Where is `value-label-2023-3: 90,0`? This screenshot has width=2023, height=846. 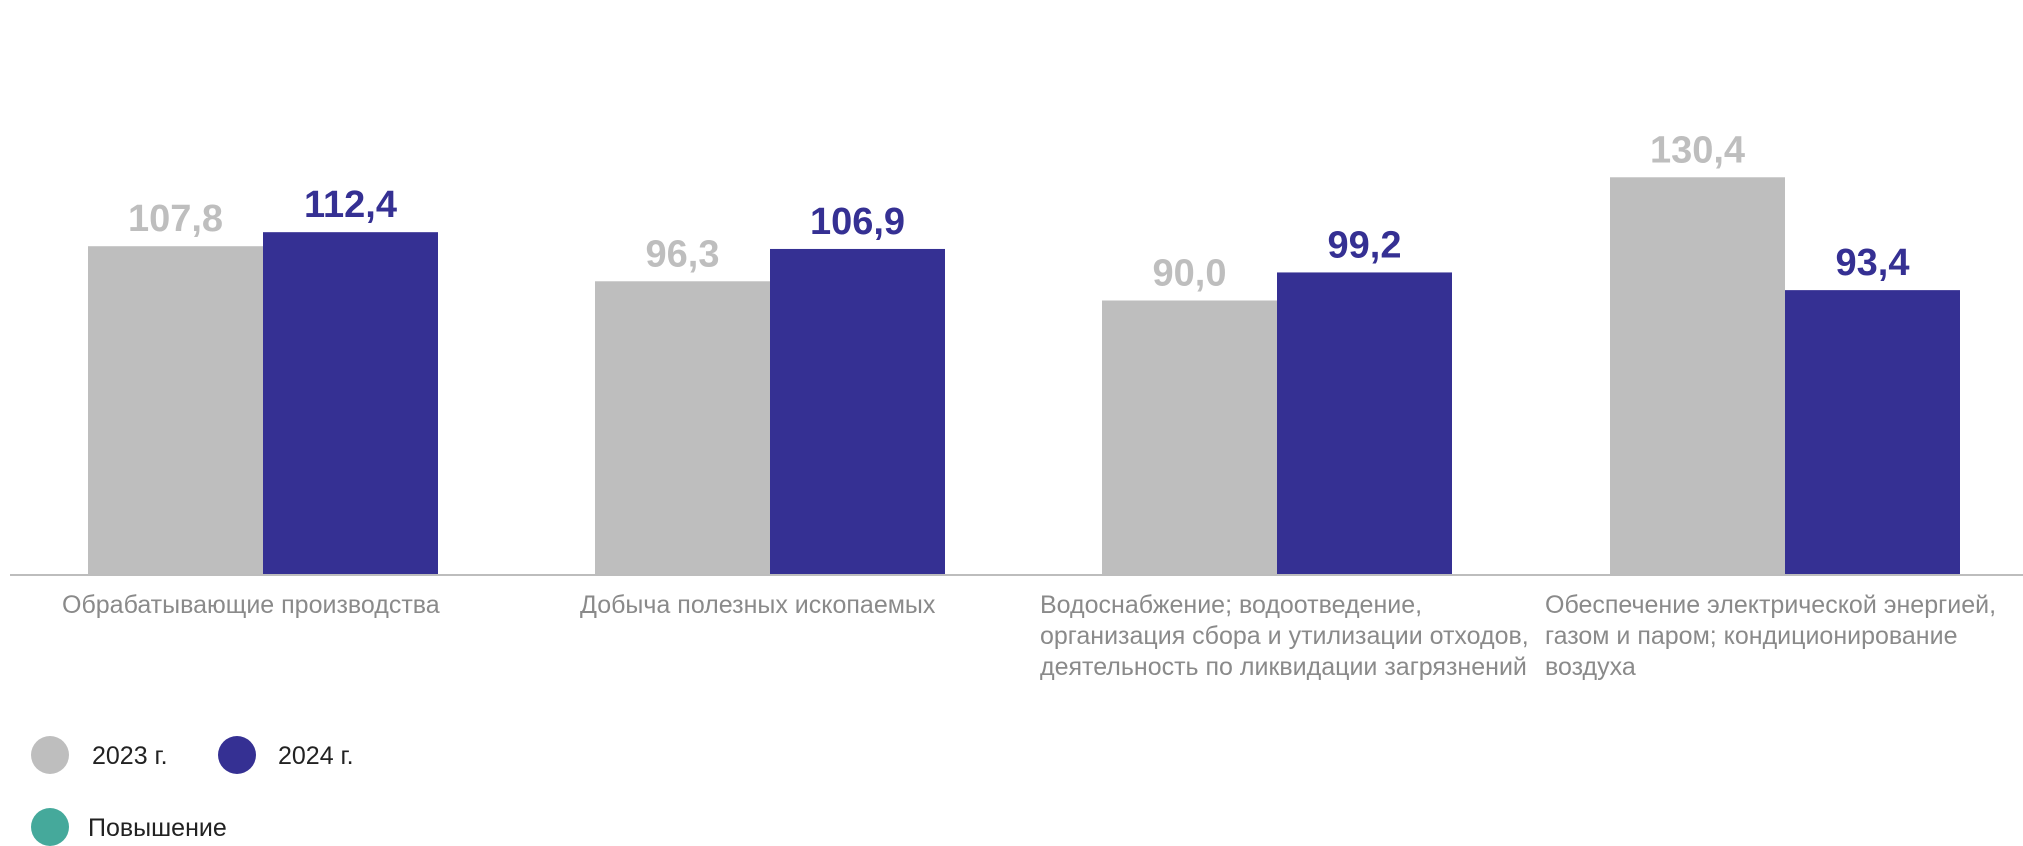 value-label-2023-3: 90,0 is located at coordinates (1190, 274).